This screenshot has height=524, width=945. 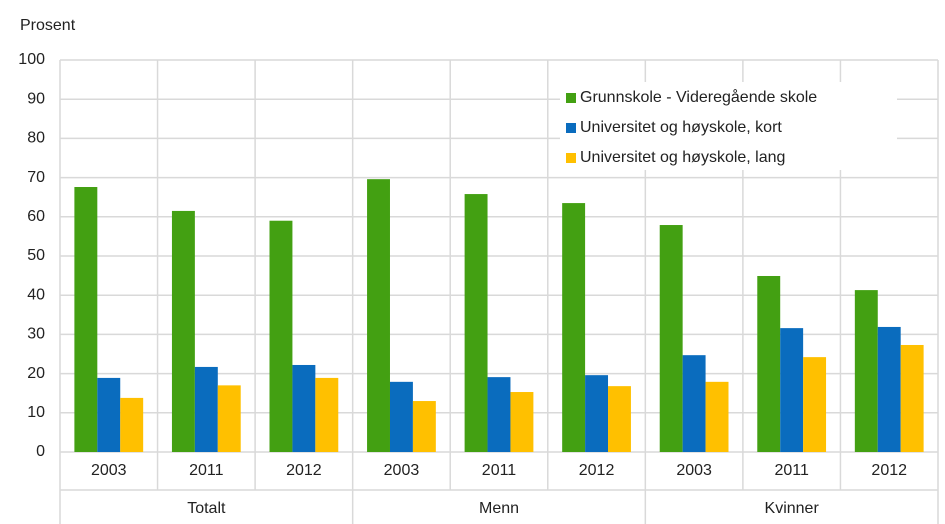 What do you see at coordinates (792, 508) in the screenshot?
I see `group-label: Kvinner` at bounding box center [792, 508].